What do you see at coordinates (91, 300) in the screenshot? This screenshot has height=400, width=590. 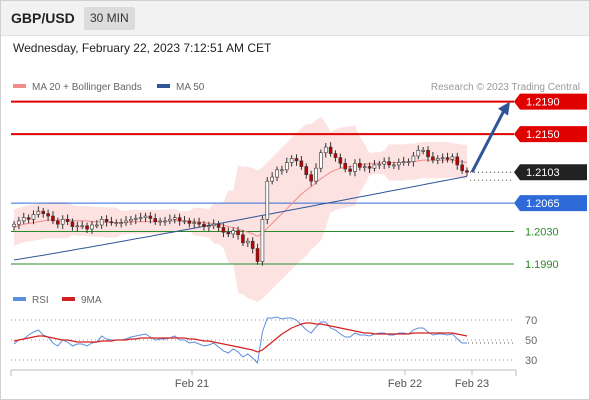 I see `legend-label-ma9: 9MA` at bounding box center [91, 300].